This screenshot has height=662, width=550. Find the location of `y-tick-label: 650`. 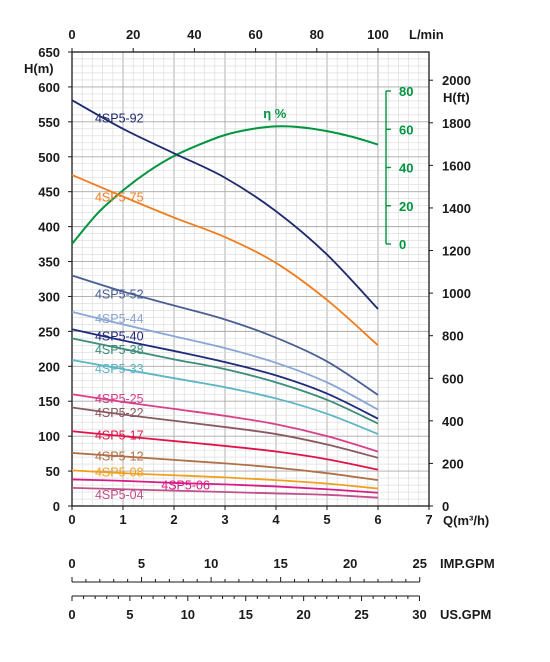

y-tick-label: 650 is located at coordinates (49, 52).